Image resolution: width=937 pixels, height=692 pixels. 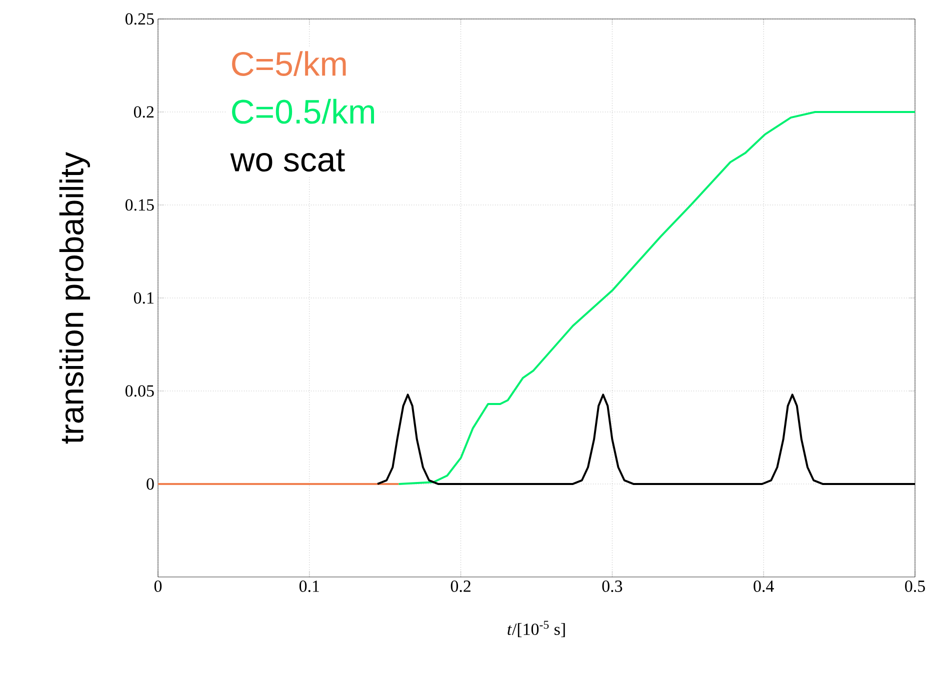 What do you see at coordinates (287, 160) in the screenshot?
I see `text: wo scat` at bounding box center [287, 160].